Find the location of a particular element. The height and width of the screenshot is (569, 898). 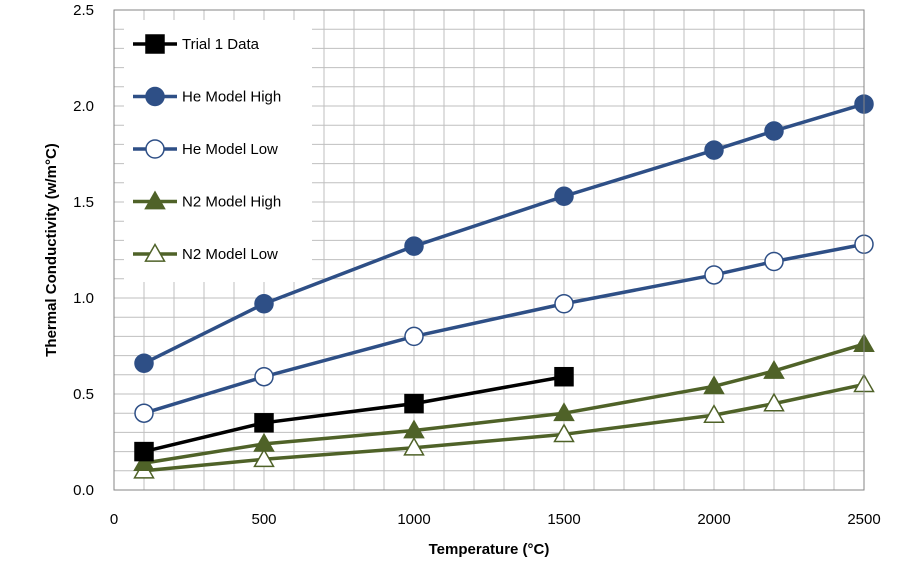

legend-label-n2-model-high: N2 Model High is located at coordinates (231, 202).